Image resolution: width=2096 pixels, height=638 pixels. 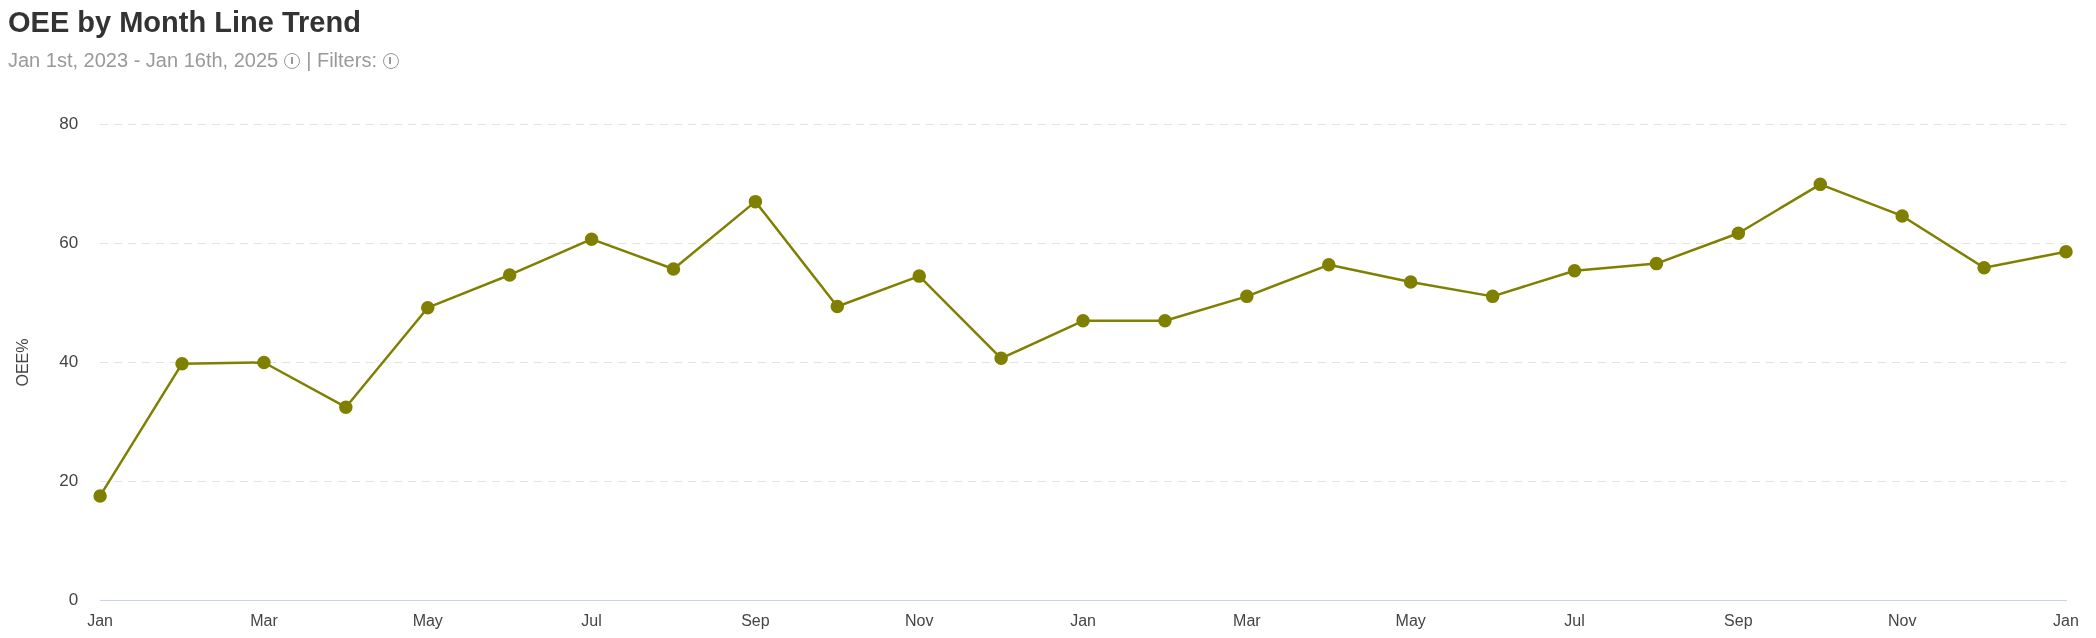 What do you see at coordinates (23, 362) in the screenshot?
I see `y-axis-title: OEE%` at bounding box center [23, 362].